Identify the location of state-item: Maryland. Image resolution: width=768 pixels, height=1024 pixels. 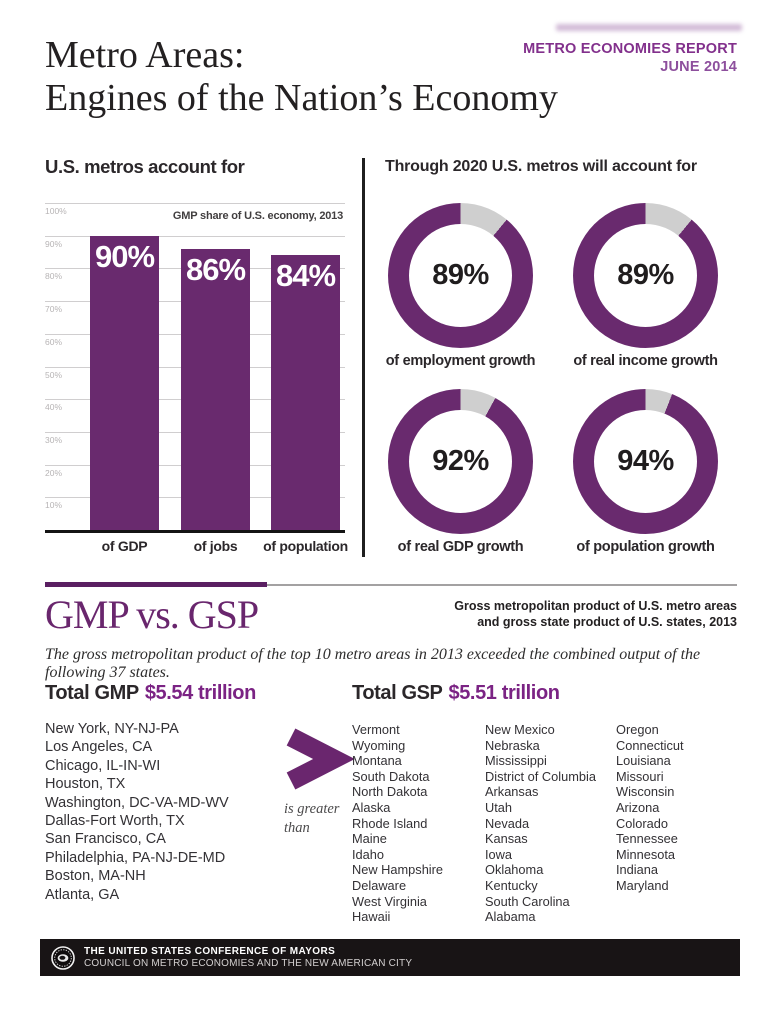
(642, 885).